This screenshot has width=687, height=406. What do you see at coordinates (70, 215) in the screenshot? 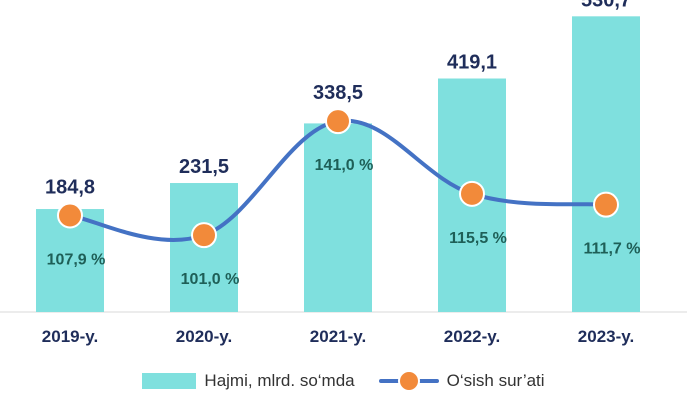
I see `growth-marker-2019-y.` at bounding box center [70, 215].